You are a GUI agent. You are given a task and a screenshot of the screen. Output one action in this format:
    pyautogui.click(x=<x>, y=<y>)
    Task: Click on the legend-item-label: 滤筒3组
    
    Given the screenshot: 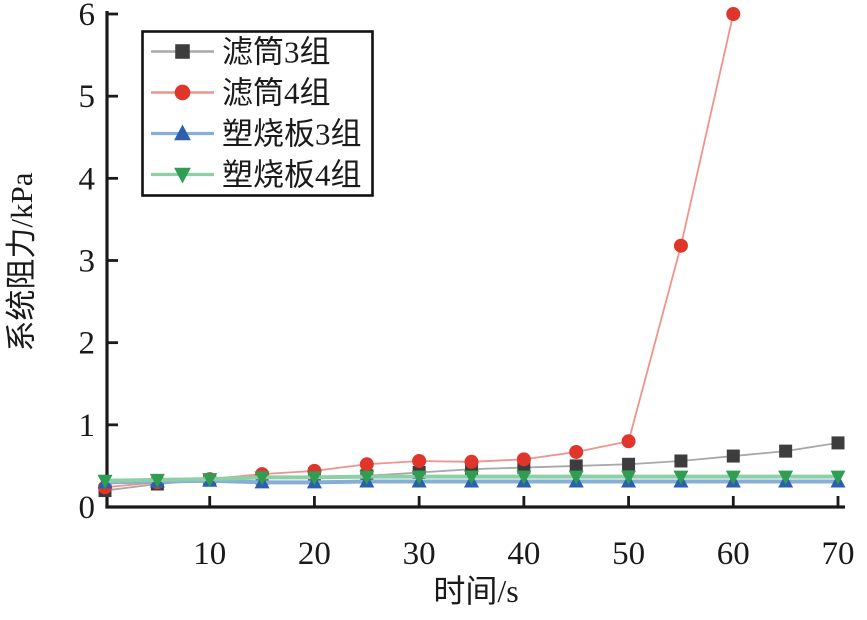 What is the action you would take?
    pyautogui.click(x=276, y=52)
    